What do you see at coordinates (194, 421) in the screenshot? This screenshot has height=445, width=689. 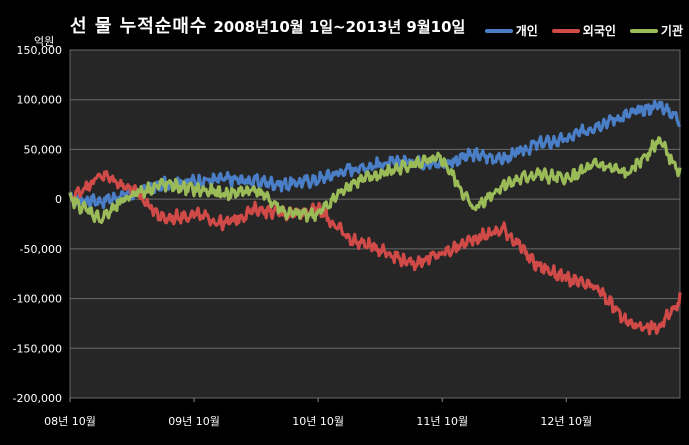 I see `x-tick-label: 09년 10월` at bounding box center [194, 421].